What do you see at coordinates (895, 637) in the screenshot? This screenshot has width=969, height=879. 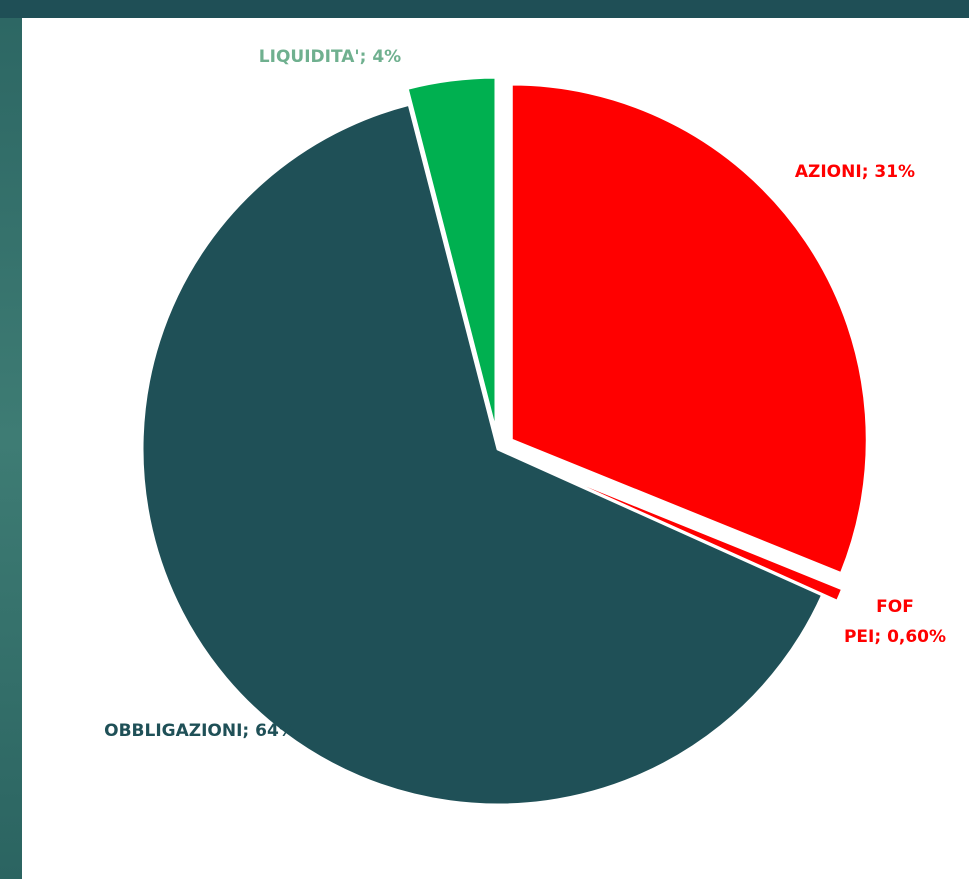 I see `data-label-line: PEI; 0,60%` at bounding box center [895, 637].